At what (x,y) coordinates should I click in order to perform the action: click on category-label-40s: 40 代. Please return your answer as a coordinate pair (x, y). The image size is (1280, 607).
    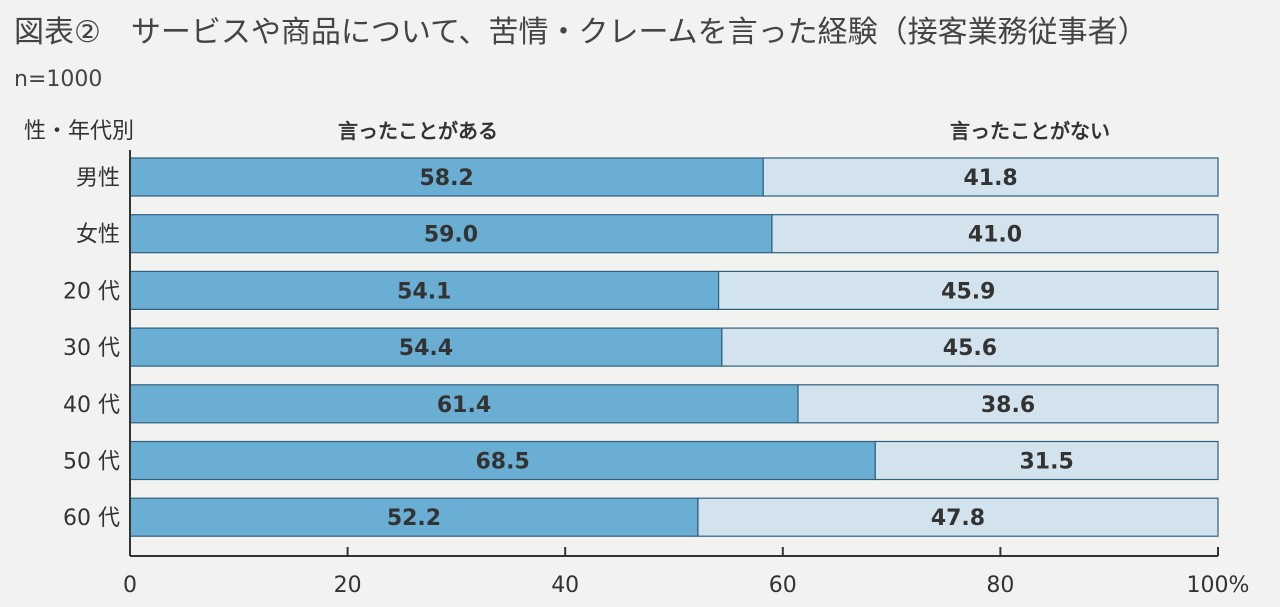
    Looking at the image, I should click on (91, 405).